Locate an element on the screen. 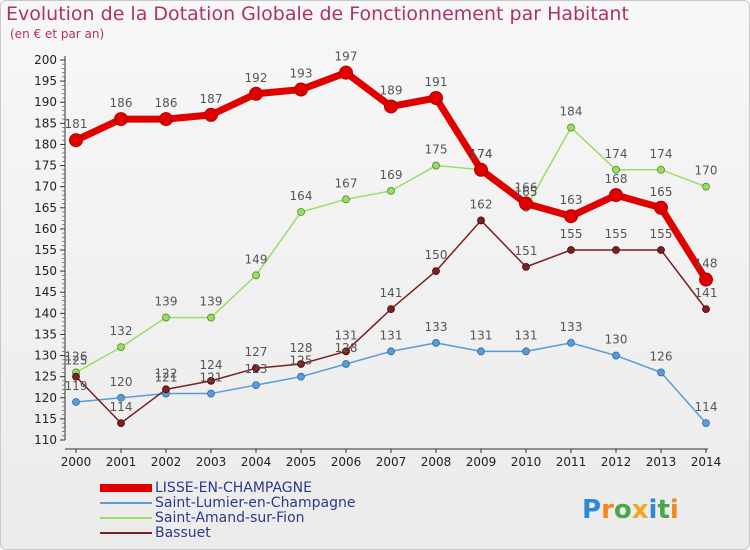  data-label: 132 is located at coordinates (121, 331).